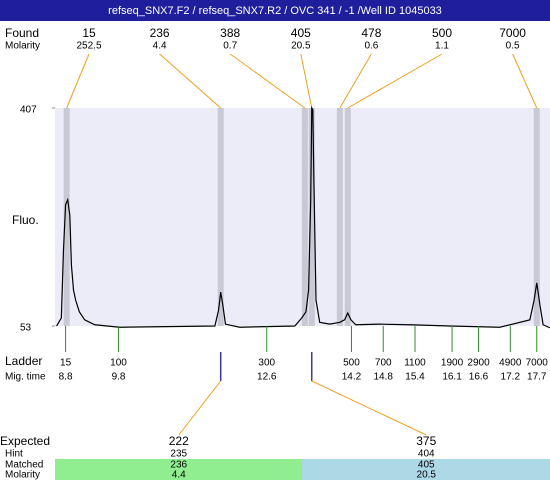  Describe the element at coordinates (513, 46) in the screenshot. I see `found-molarity: 0.5` at that location.